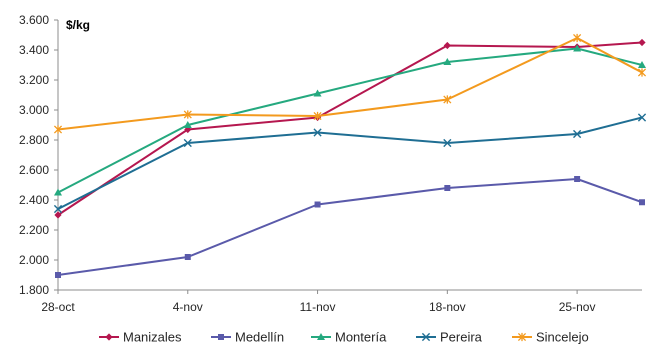  Describe the element at coordinates (461, 337) in the screenshot. I see `legend-label: Pereira` at that location.